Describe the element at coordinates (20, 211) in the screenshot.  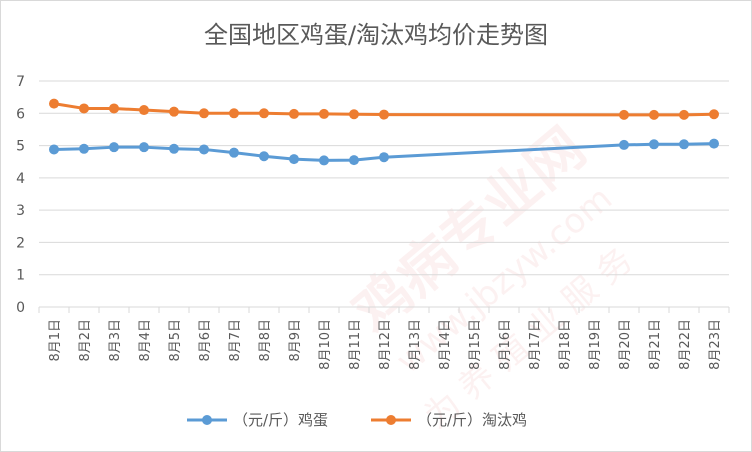
I see `y-tick-label: 3` at that location.